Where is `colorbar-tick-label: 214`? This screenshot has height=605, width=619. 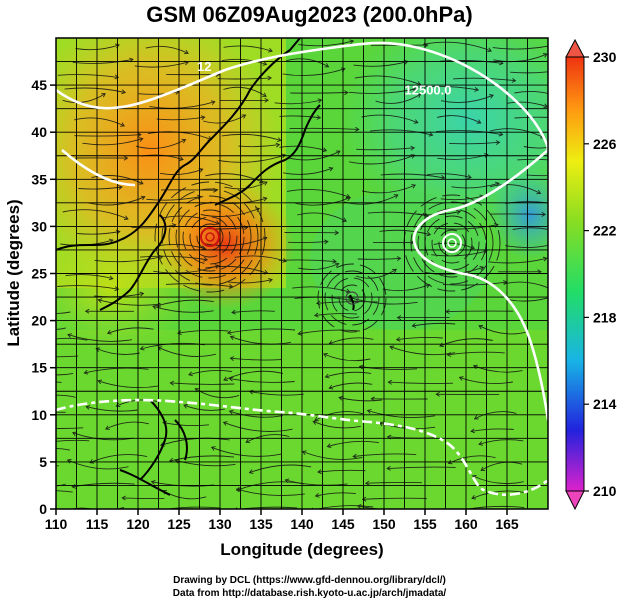
colorbar-tick-label: 214 is located at coordinates (605, 404).